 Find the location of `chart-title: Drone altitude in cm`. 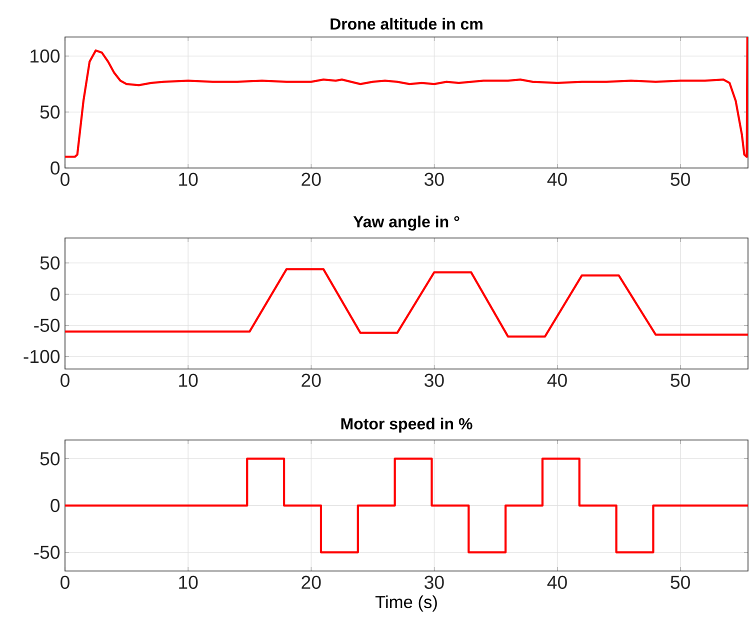

chart-title: Drone altitude in cm is located at coordinates (406, 24).